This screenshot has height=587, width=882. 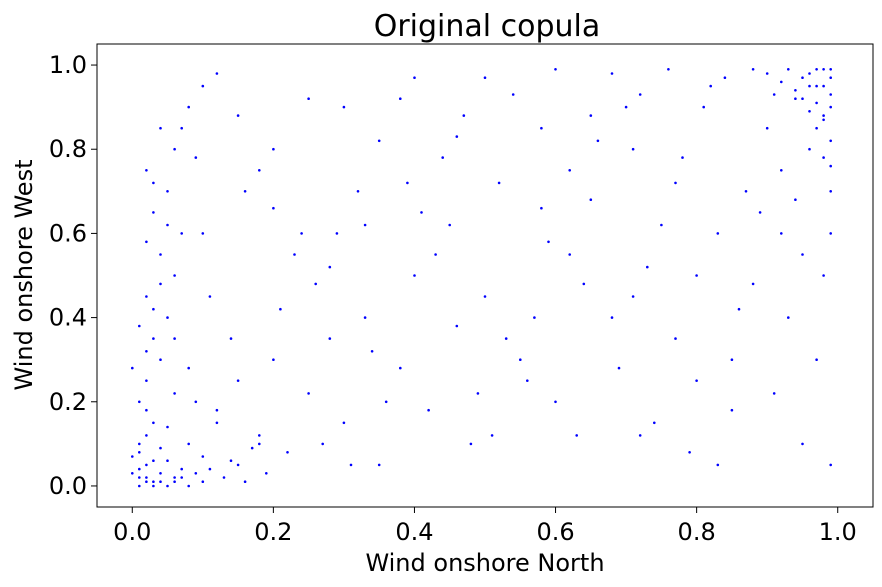 What do you see at coordinates (68, 149) in the screenshot?
I see `y-tick-label: 0.8` at bounding box center [68, 149].